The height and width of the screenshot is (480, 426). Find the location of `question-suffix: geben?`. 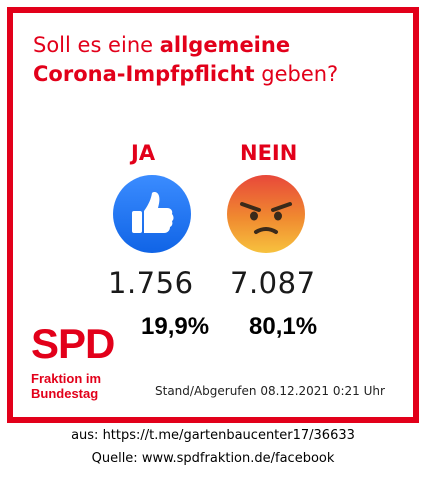

question-suffix: geben? is located at coordinates (296, 74).